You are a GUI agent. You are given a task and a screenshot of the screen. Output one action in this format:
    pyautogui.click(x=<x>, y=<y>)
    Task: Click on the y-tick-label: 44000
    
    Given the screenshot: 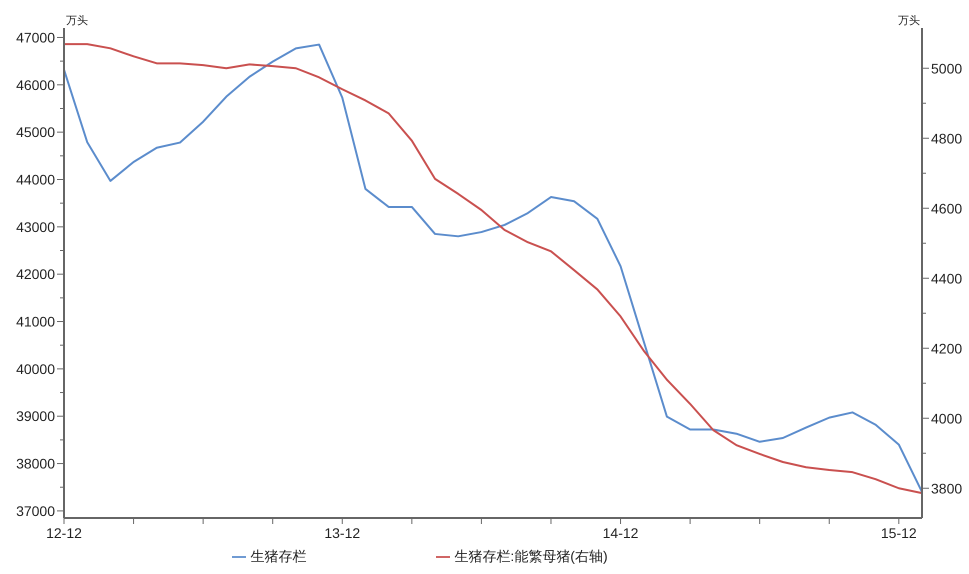 What is the action you would take?
    pyautogui.click(x=36, y=180)
    